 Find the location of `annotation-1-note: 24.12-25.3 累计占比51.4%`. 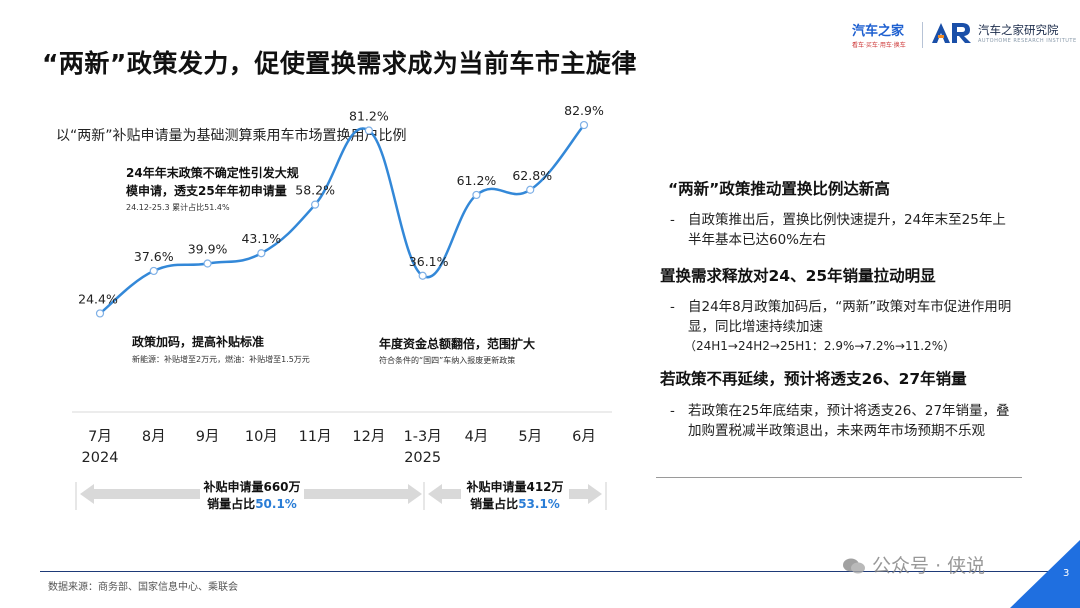

annotation-1-note: 24.12-25.3 累计占比51.4% is located at coordinates (178, 207).